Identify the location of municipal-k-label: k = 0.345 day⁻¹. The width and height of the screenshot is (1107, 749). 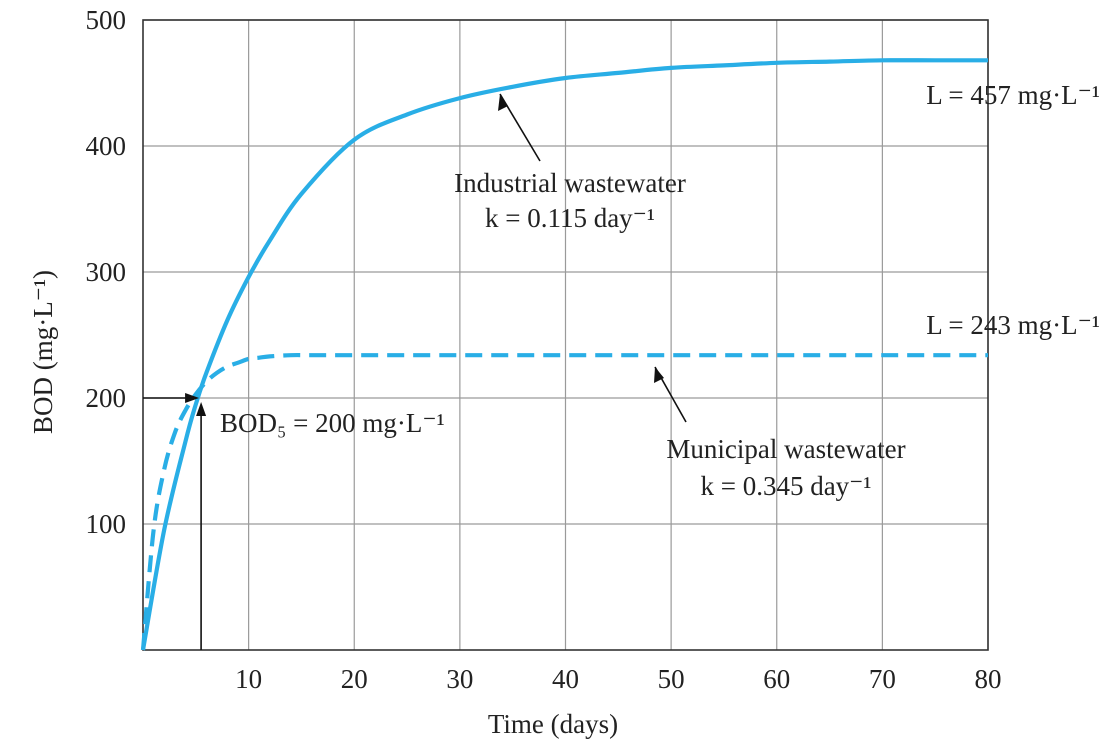
(785, 486).